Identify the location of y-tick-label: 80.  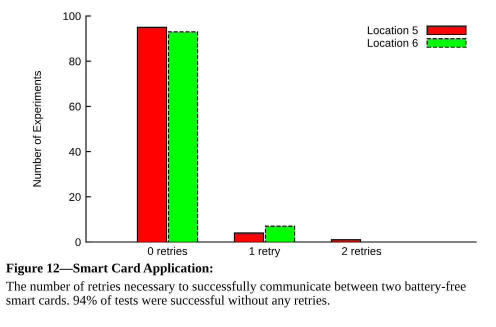
(75, 61).